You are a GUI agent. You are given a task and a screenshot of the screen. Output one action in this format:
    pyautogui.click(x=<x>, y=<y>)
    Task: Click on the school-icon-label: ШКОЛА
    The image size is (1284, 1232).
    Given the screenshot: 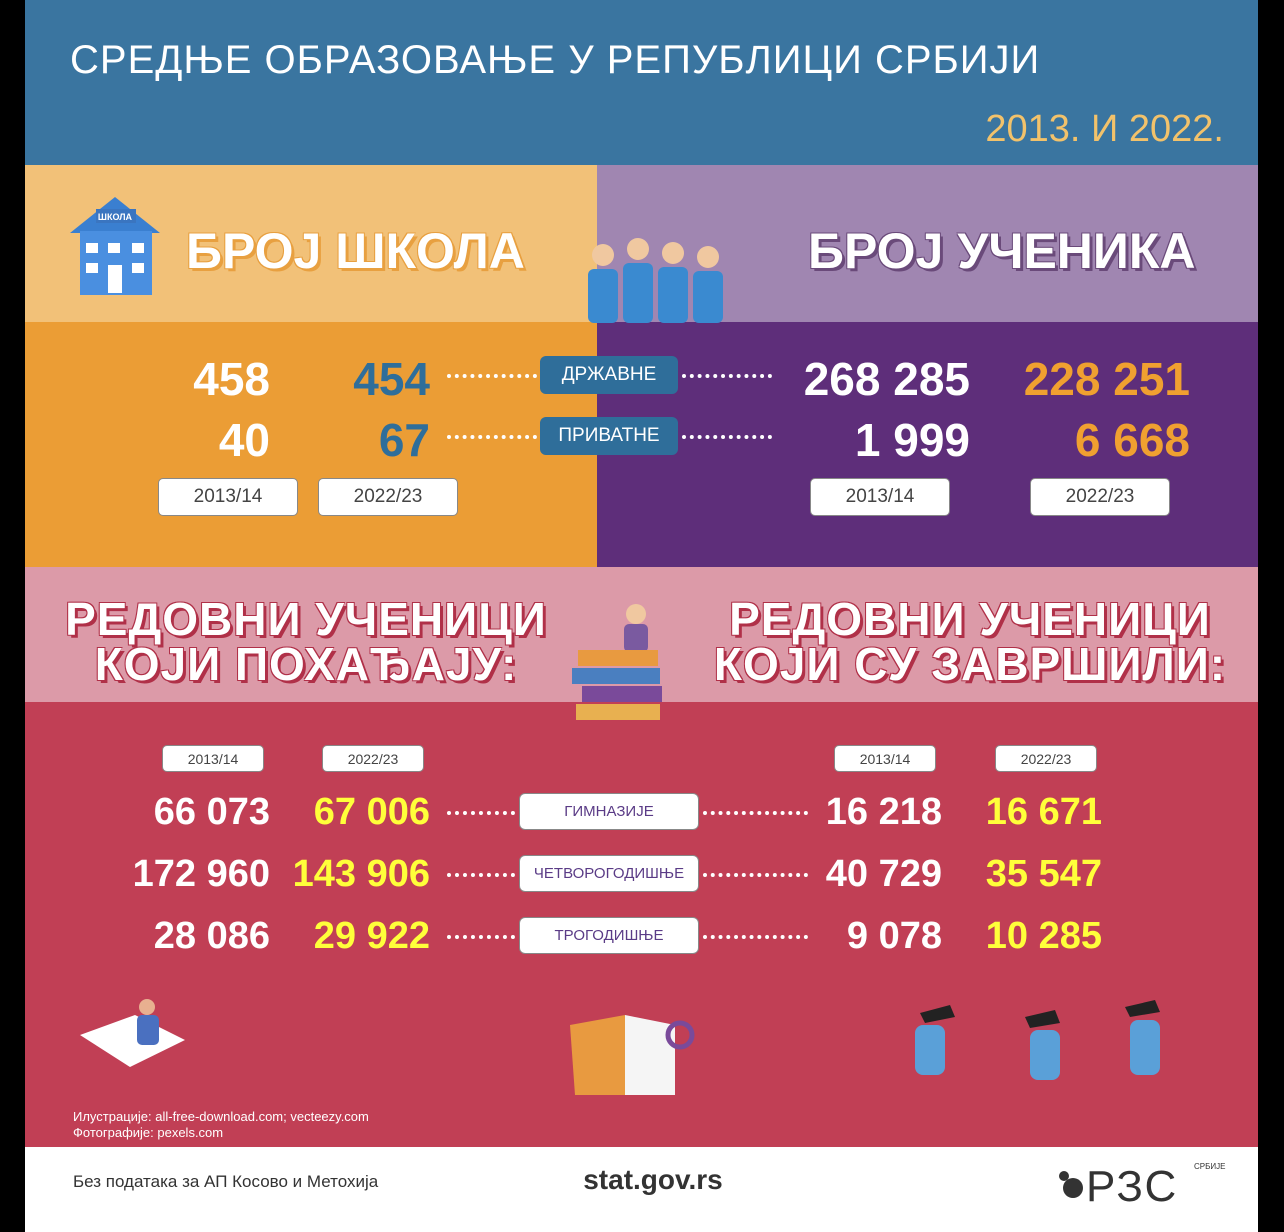 What is the action you would take?
    pyautogui.click(x=115, y=217)
    